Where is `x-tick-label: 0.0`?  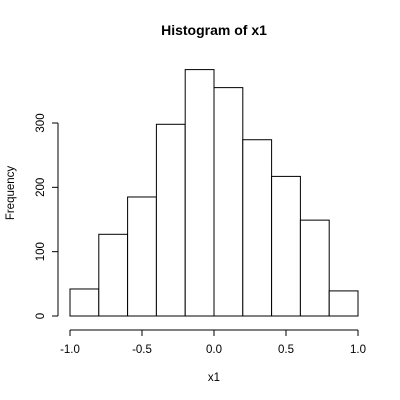 x-tick-label: 0.0 is located at coordinates (214, 350).